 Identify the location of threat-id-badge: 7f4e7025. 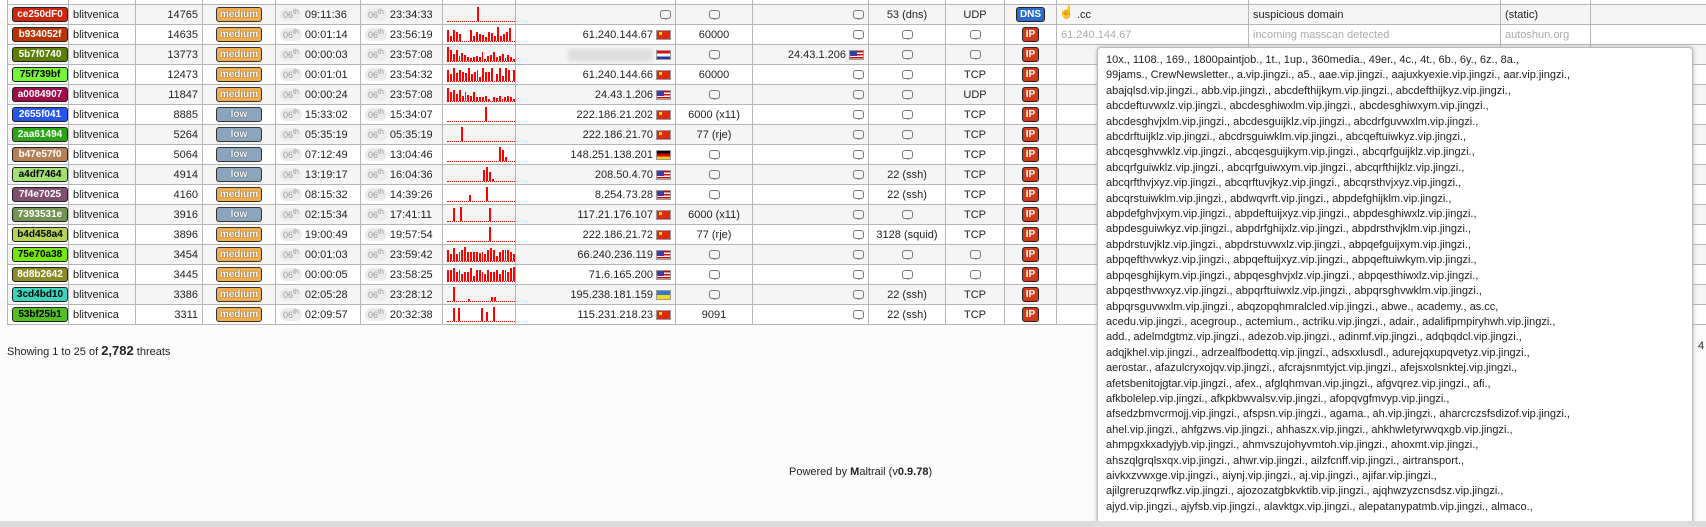
(40, 194).